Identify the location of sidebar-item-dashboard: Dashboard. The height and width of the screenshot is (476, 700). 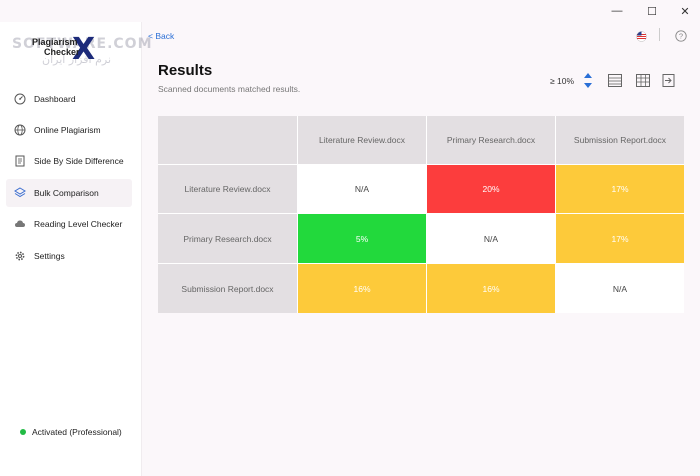
(69, 99).